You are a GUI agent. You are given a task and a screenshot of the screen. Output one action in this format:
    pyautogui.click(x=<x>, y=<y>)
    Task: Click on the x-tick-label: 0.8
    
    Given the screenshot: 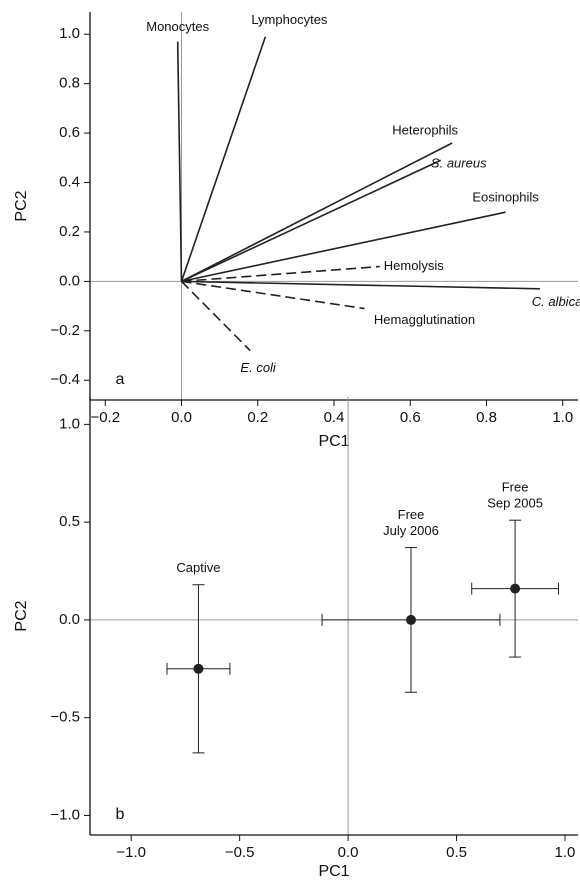 What is the action you would take?
    pyautogui.click(x=486, y=417)
    